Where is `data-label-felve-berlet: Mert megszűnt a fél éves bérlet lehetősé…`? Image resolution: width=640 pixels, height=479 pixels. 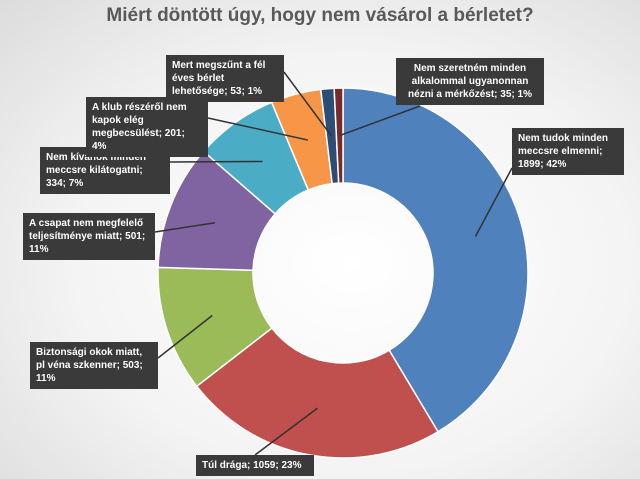
data-label-felve-berlet: Mert megszűnt a fél éves bérlet lehetősé… is located at coordinates (225, 78).